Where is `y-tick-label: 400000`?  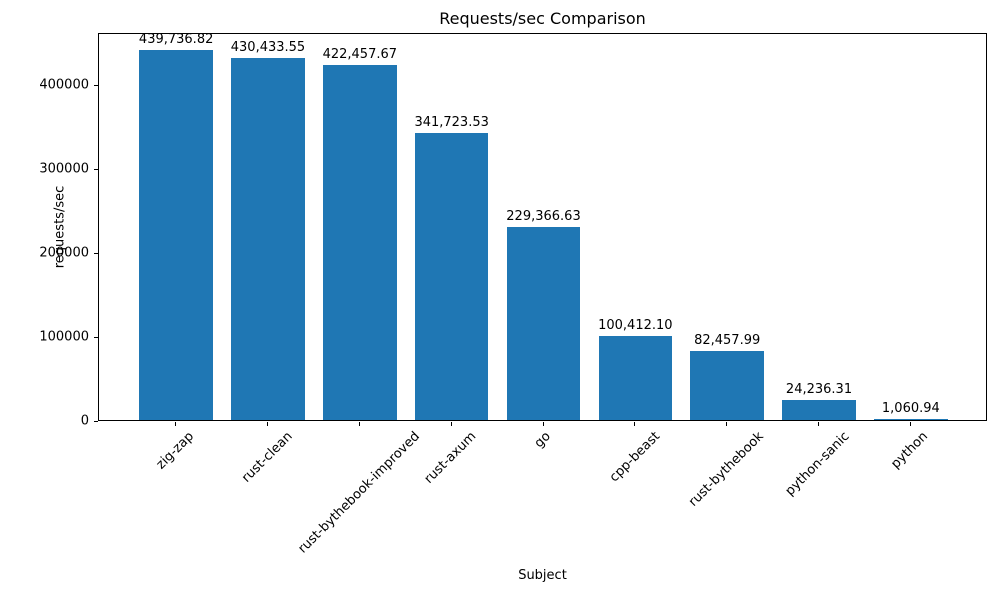
y-tick-label: 400000 is located at coordinates (64, 85).